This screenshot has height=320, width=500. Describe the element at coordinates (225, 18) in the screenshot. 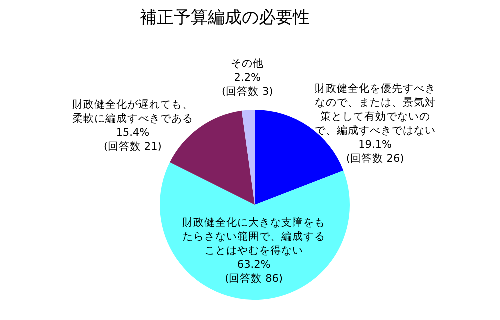

I see `chart-title: 補正予算編成の必要性` at that location.